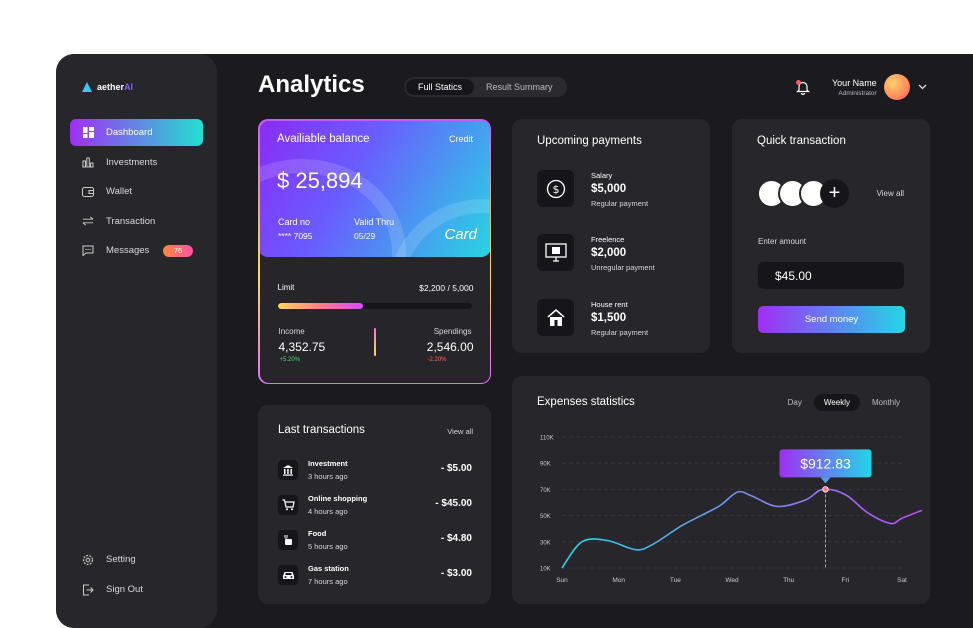 The height and width of the screenshot is (628, 973). I want to click on list-item: Gas station 7 hours ago - $3.00, so click(376, 577).